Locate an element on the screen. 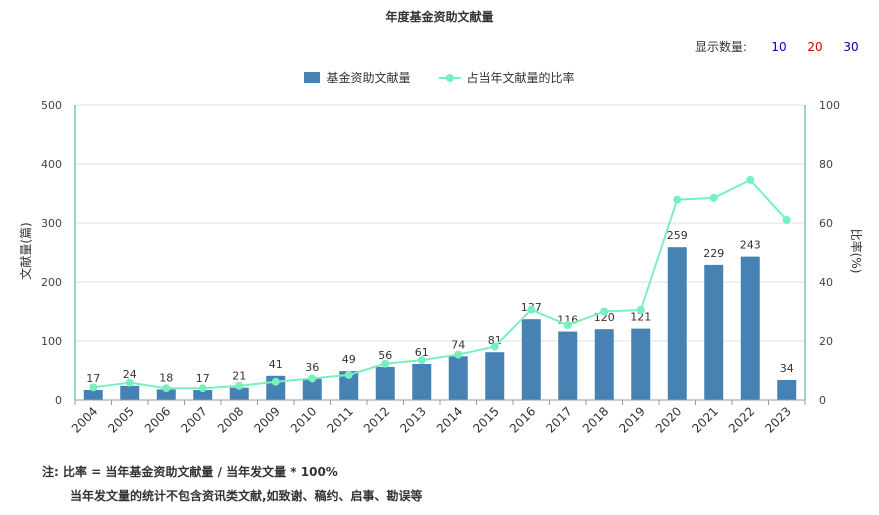  legend-item-line: 占当年文献量的比率 is located at coordinates (506, 77).